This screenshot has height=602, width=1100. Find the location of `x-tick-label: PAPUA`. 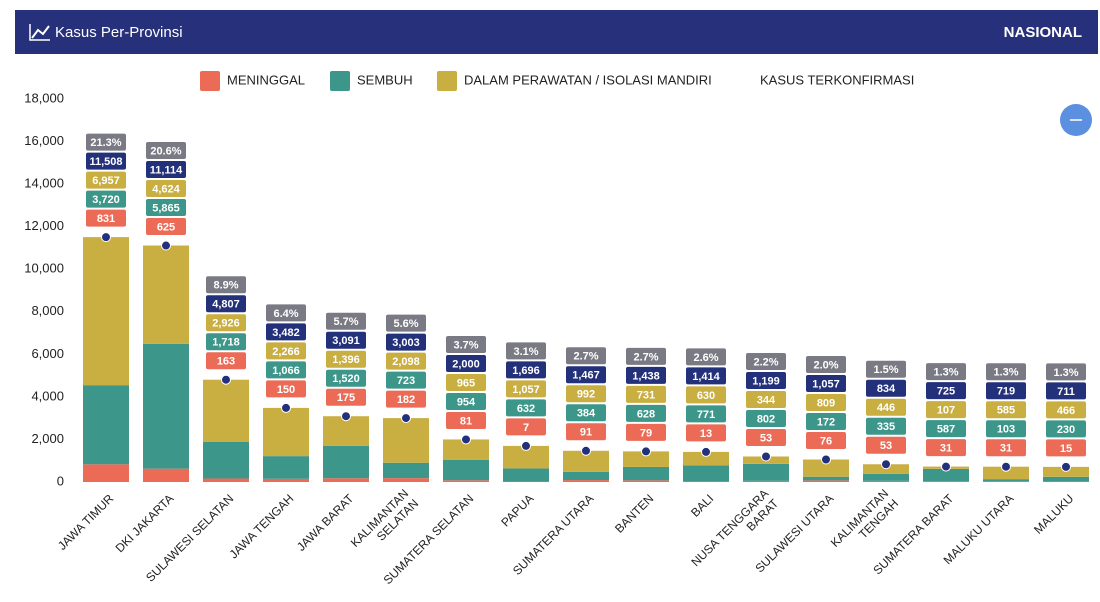

x-tick-label: PAPUA is located at coordinates (517, 510).